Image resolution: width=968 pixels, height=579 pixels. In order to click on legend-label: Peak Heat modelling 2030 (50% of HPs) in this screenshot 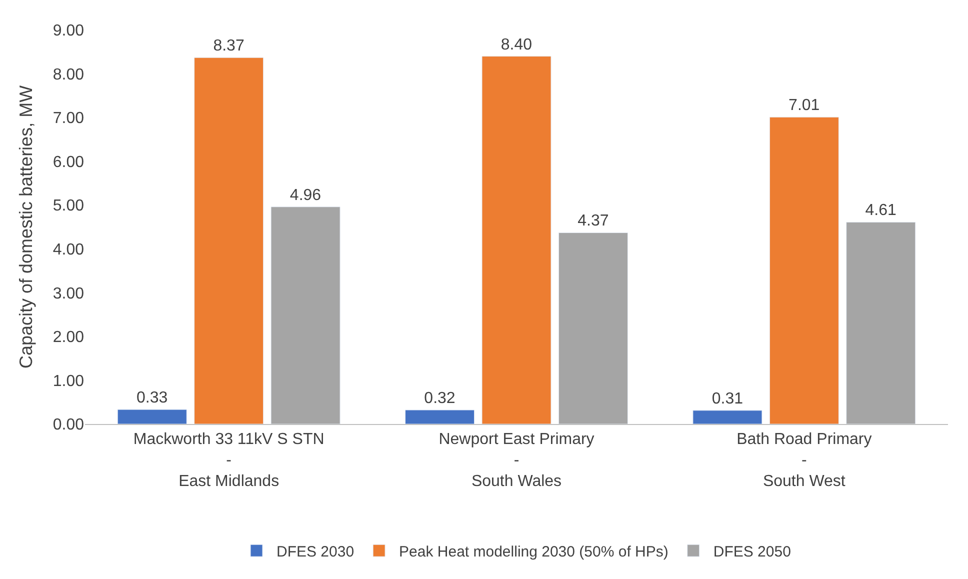, I will do `click(533, 551)`.